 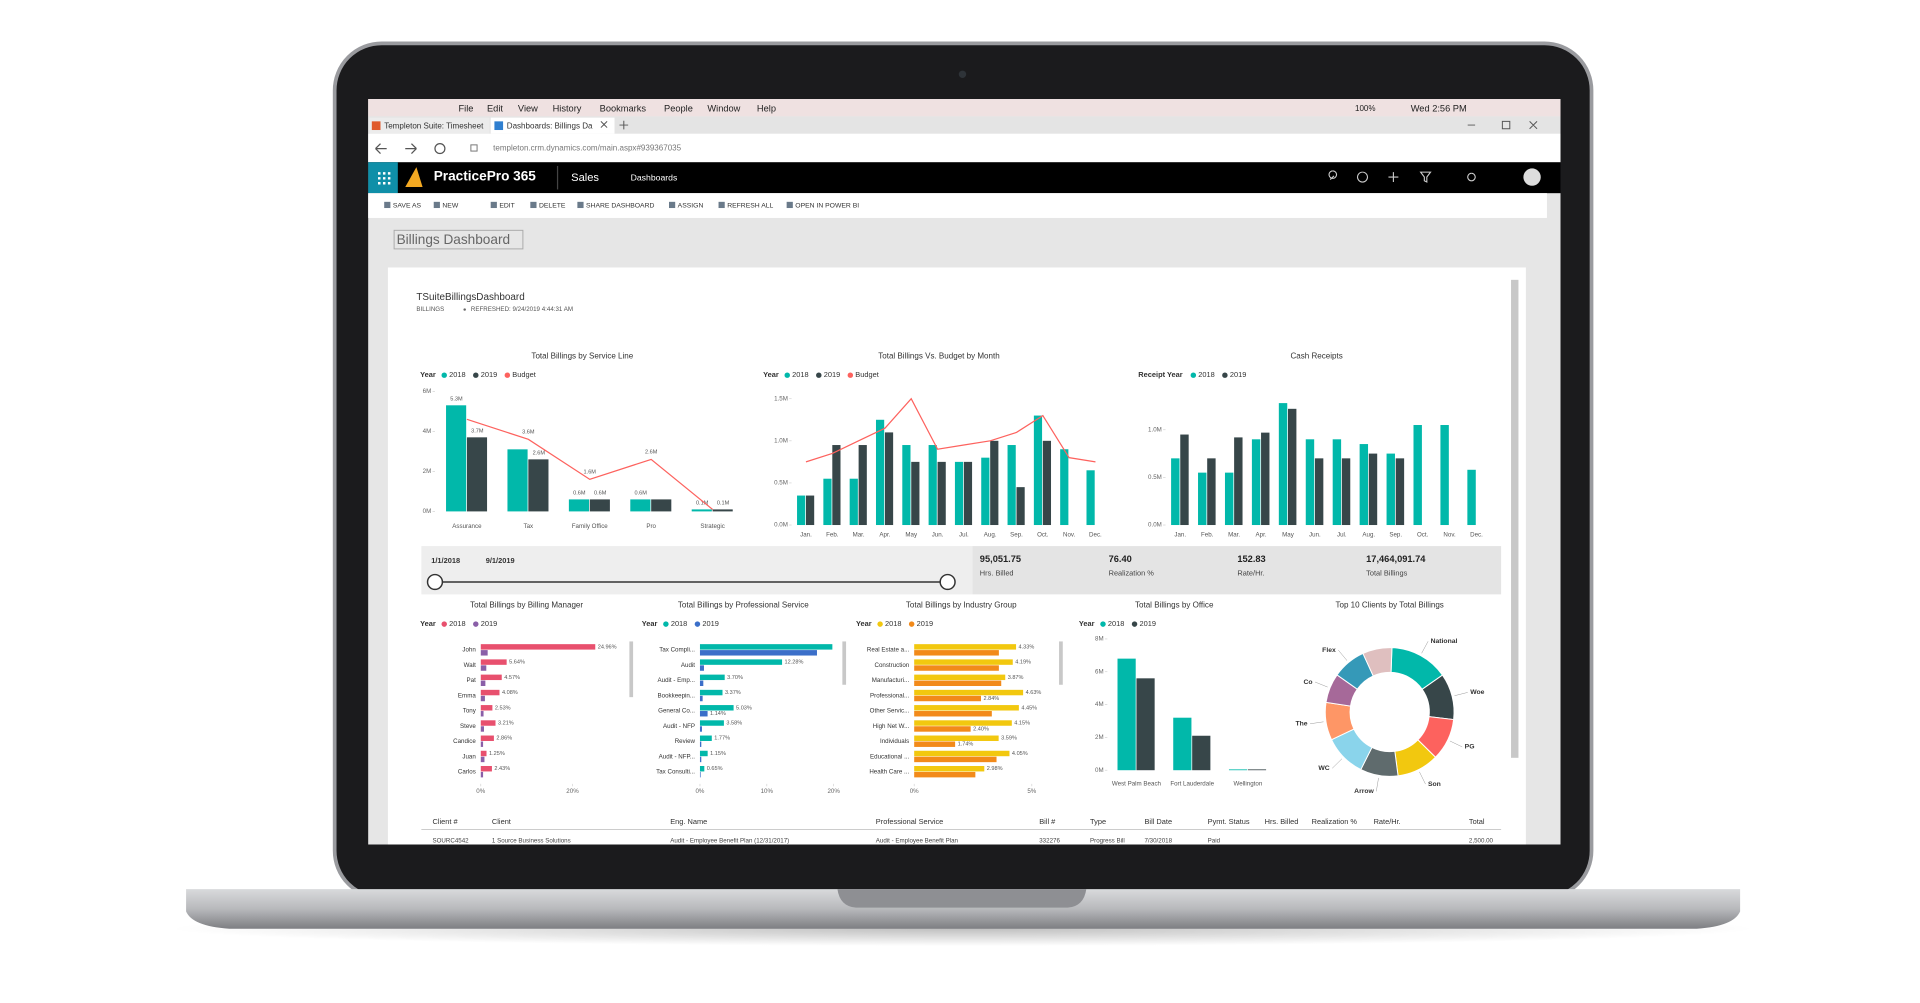 What do you see at coordinates (827, 205) in the screenshot?
I see `toolbar-button: OPEN IN POWER BI` at bounding box center [827, 205].